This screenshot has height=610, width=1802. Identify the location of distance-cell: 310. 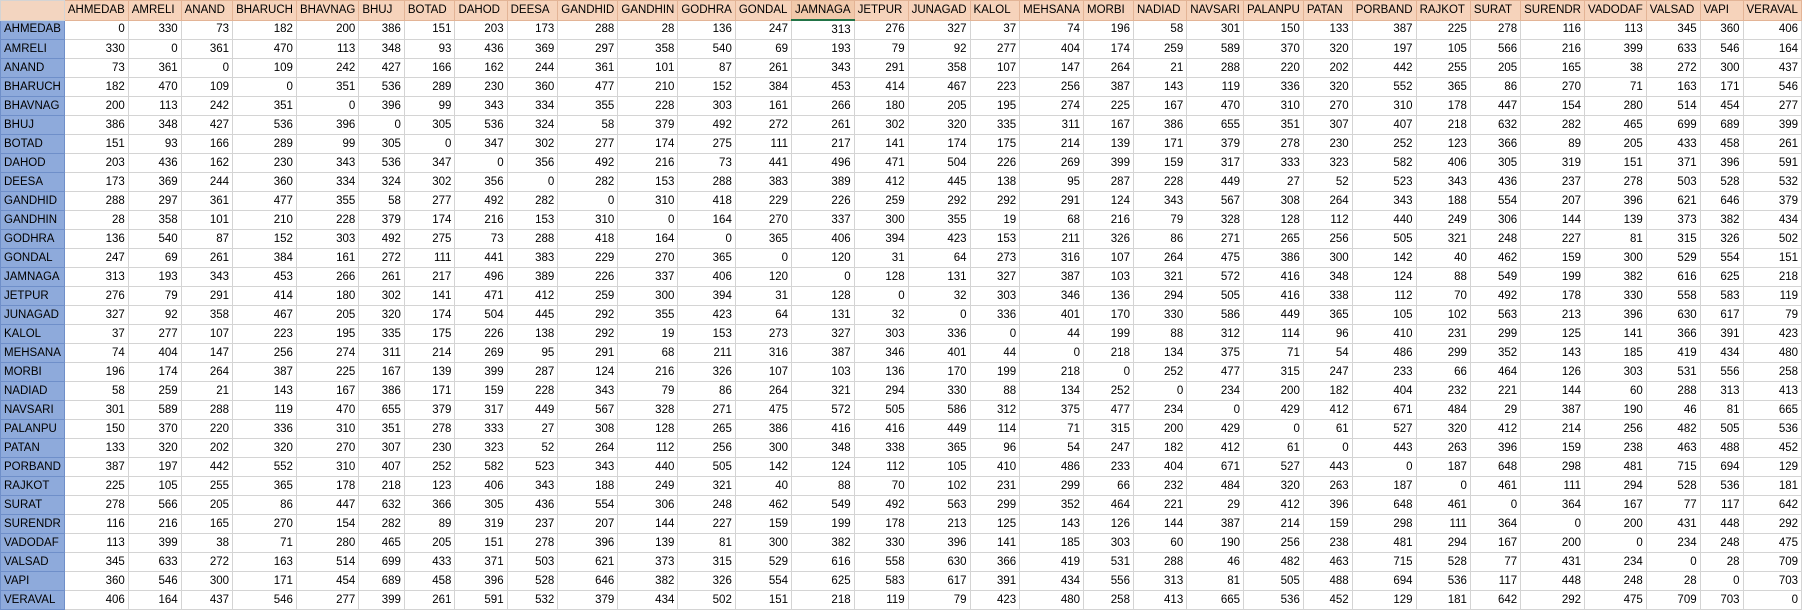
(588, 220).